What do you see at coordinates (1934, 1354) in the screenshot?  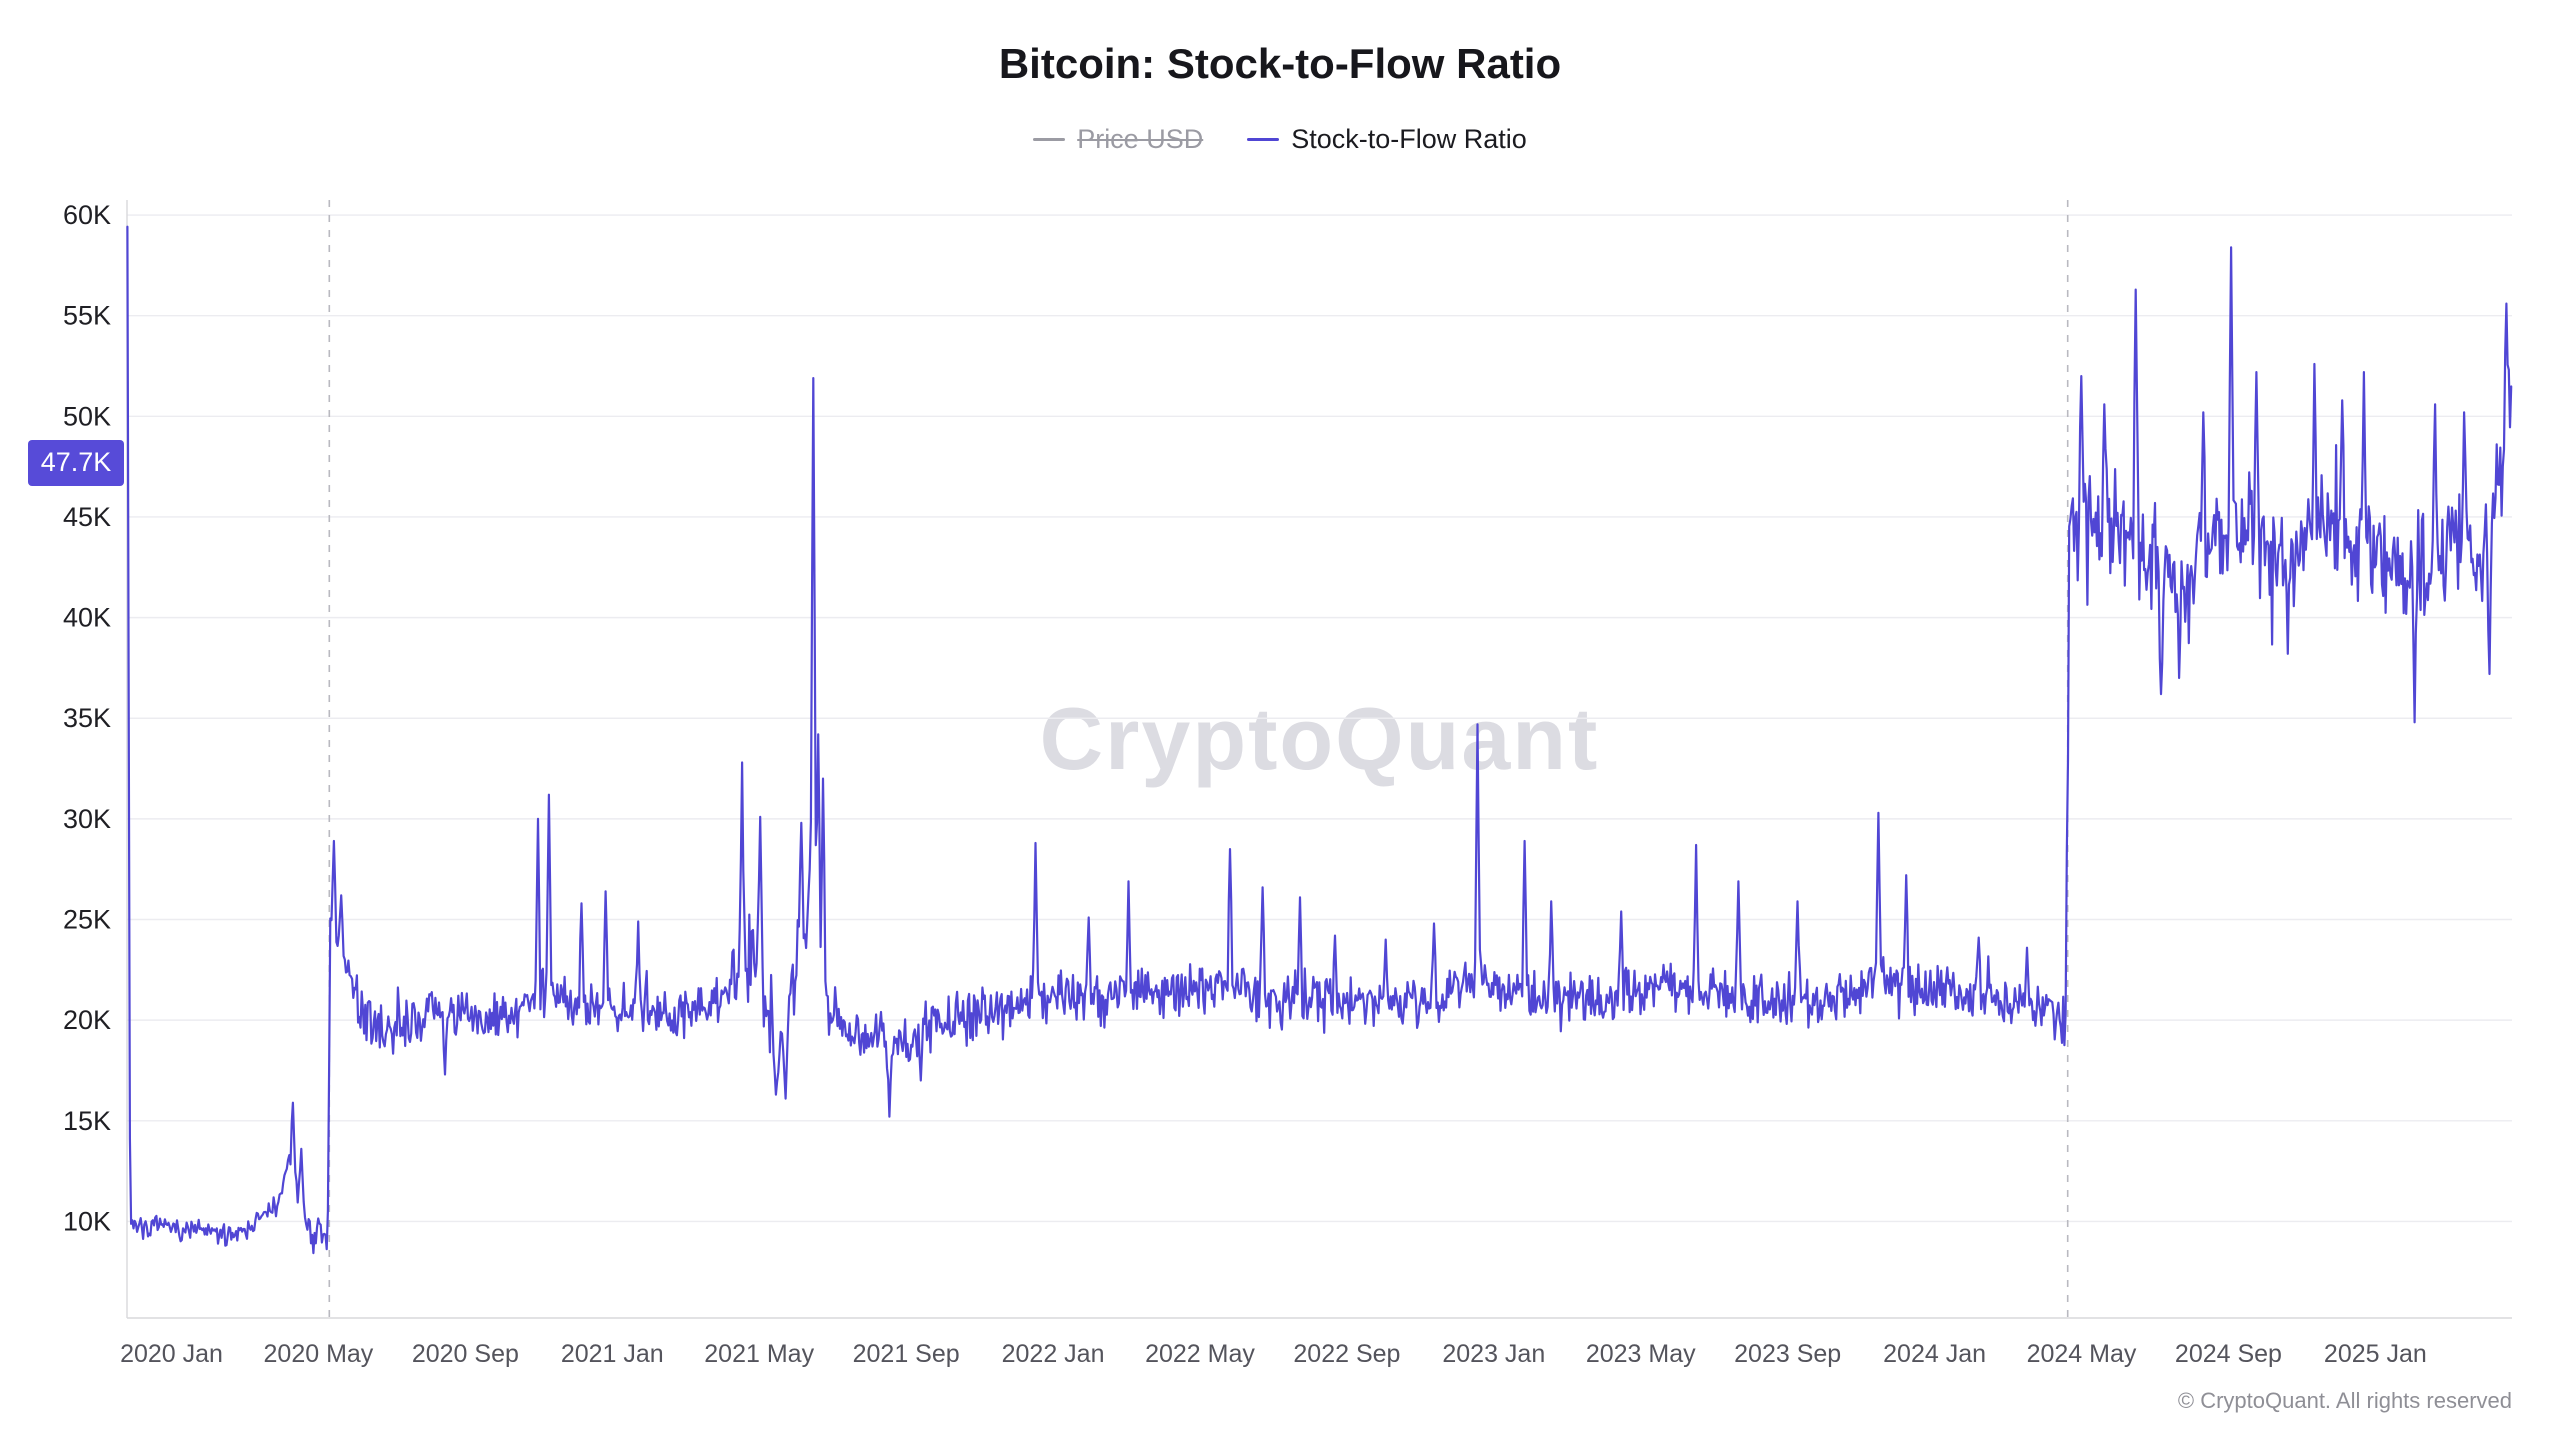 I see `x-axis-label: 2024 Jan` at bounding box center [1934, 1354].